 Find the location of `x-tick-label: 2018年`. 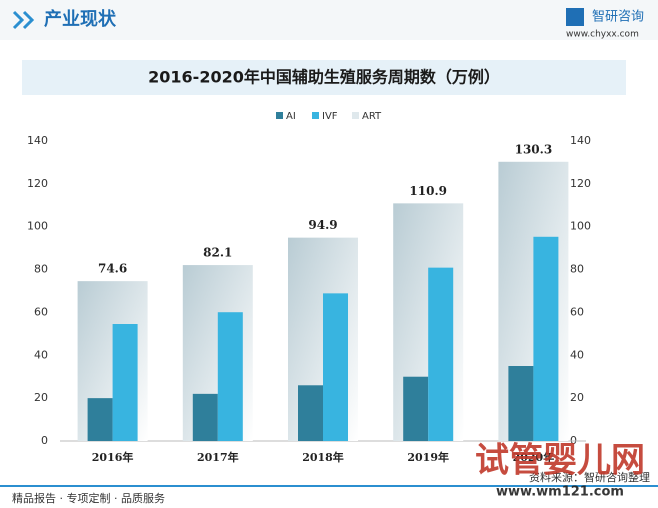

x-tick-label: 2018年 is located at coordinates (323, 457).